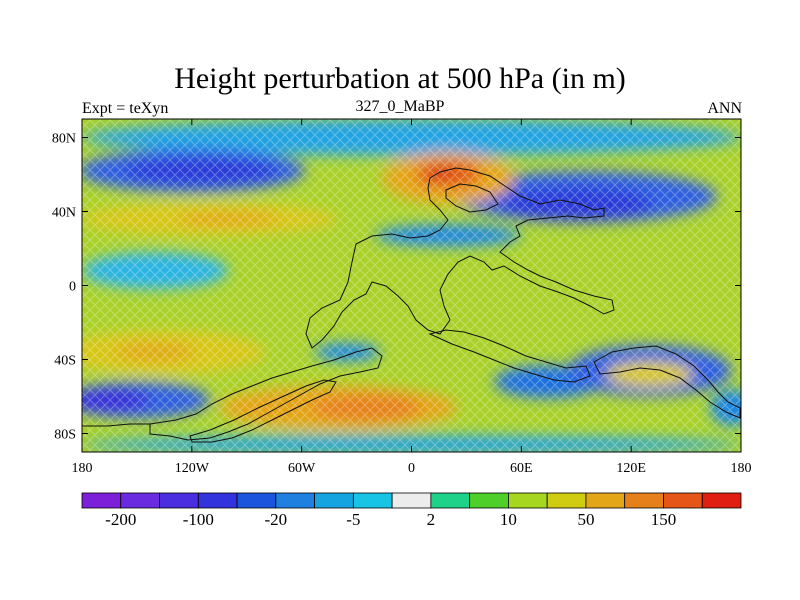 This screenshot has width=800, height=600. Describe the element at coordinates (65, 435) in the screenshot. I see `lat-tick-label: 80S` at that location.